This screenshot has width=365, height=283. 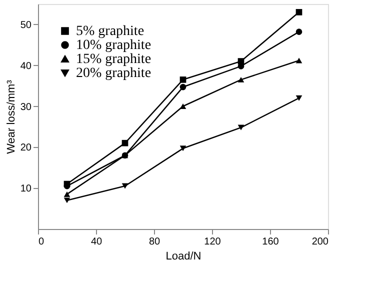 What do you see at coordinates (114, 73) in the screenshot?
I see `legend-label: 20% graphite` at bounding box center [114, 73].